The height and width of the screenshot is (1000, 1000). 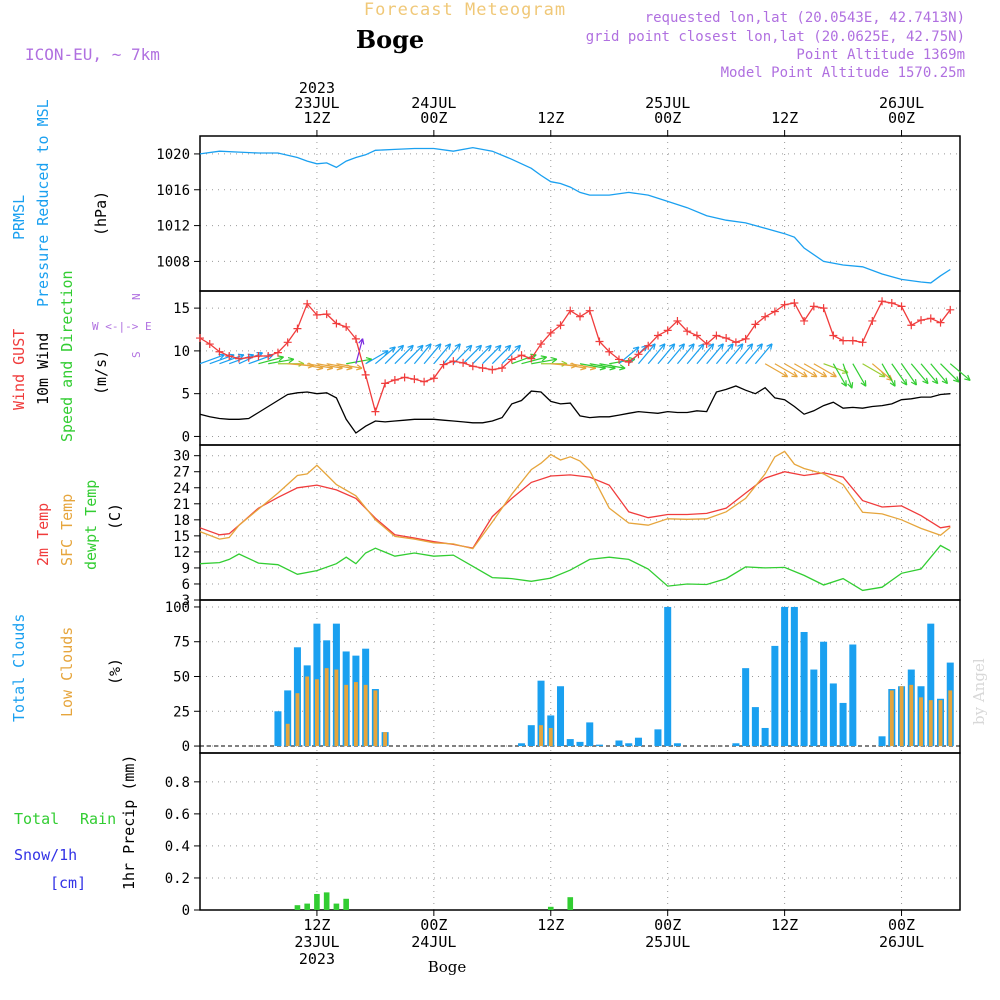 I want to click on temp-unit: (C), so click(x=115, y=516).